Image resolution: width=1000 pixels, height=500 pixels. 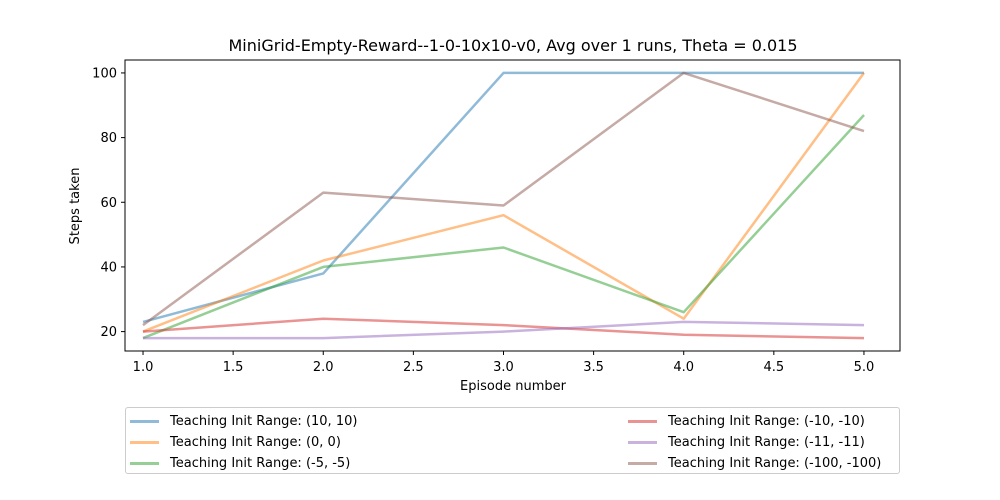 What do you see at coordinates (323, 367) in the screenshot?
I see `x-tick-label: 2.0` at bounding box center [323, 367].